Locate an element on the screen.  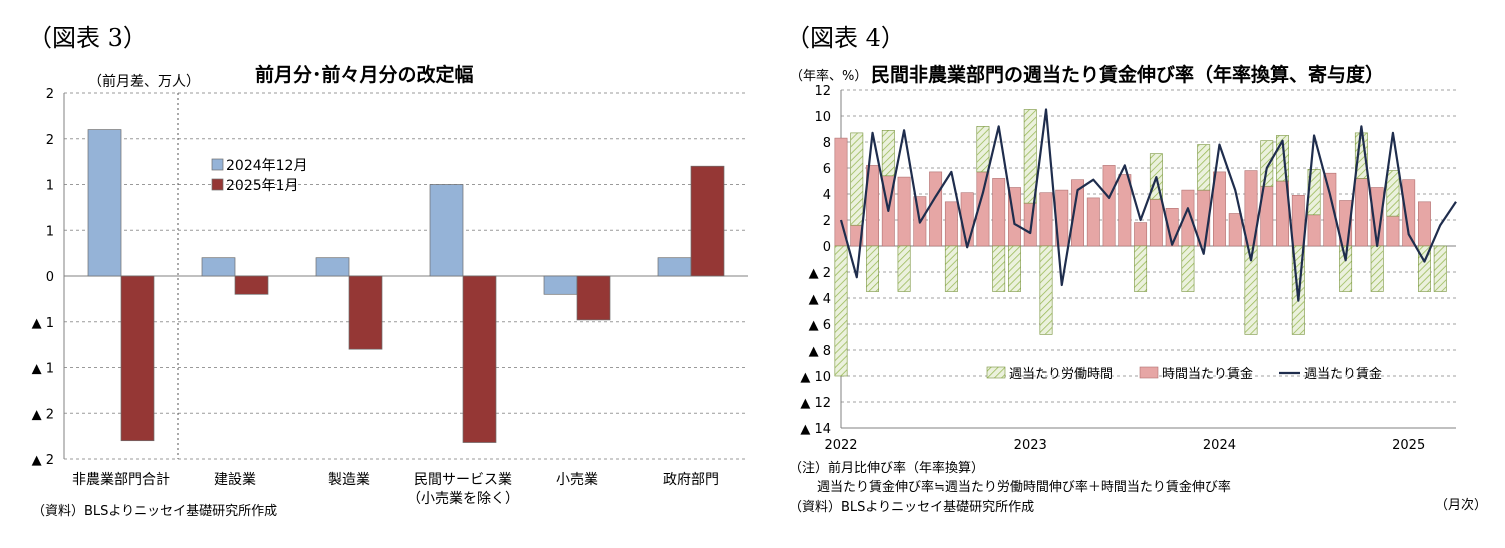
legend-label: 週当たり賃金 is located at coordinates (1343, 374).